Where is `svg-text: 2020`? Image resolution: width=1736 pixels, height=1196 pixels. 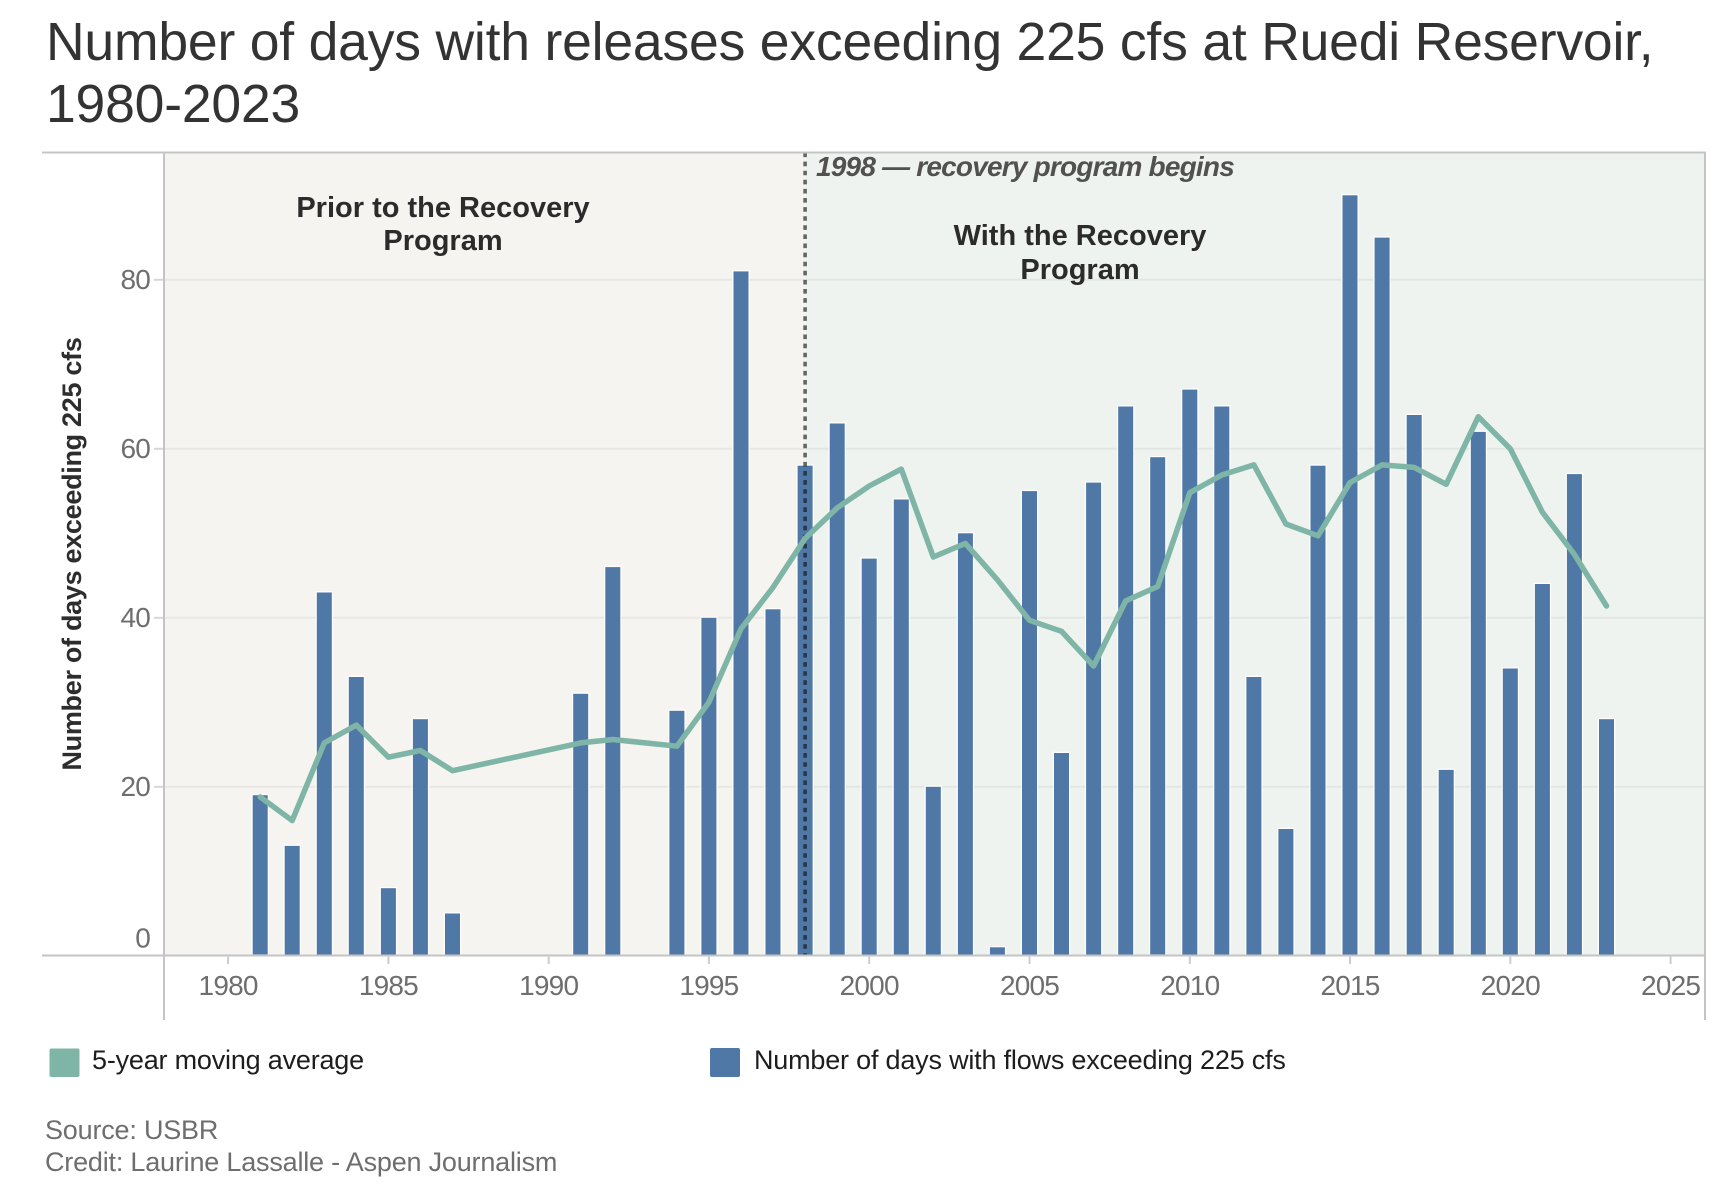 svg-text: 2020 is located at coordinates (1510, 985).